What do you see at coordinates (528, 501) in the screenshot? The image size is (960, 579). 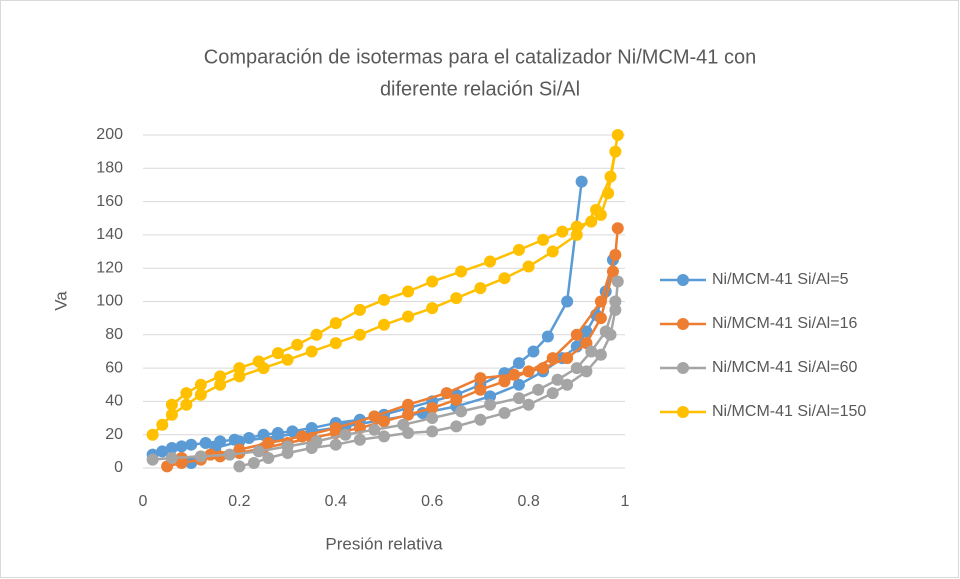 I see `x-tick-label: 0.8` at bounding box center [528, 501].